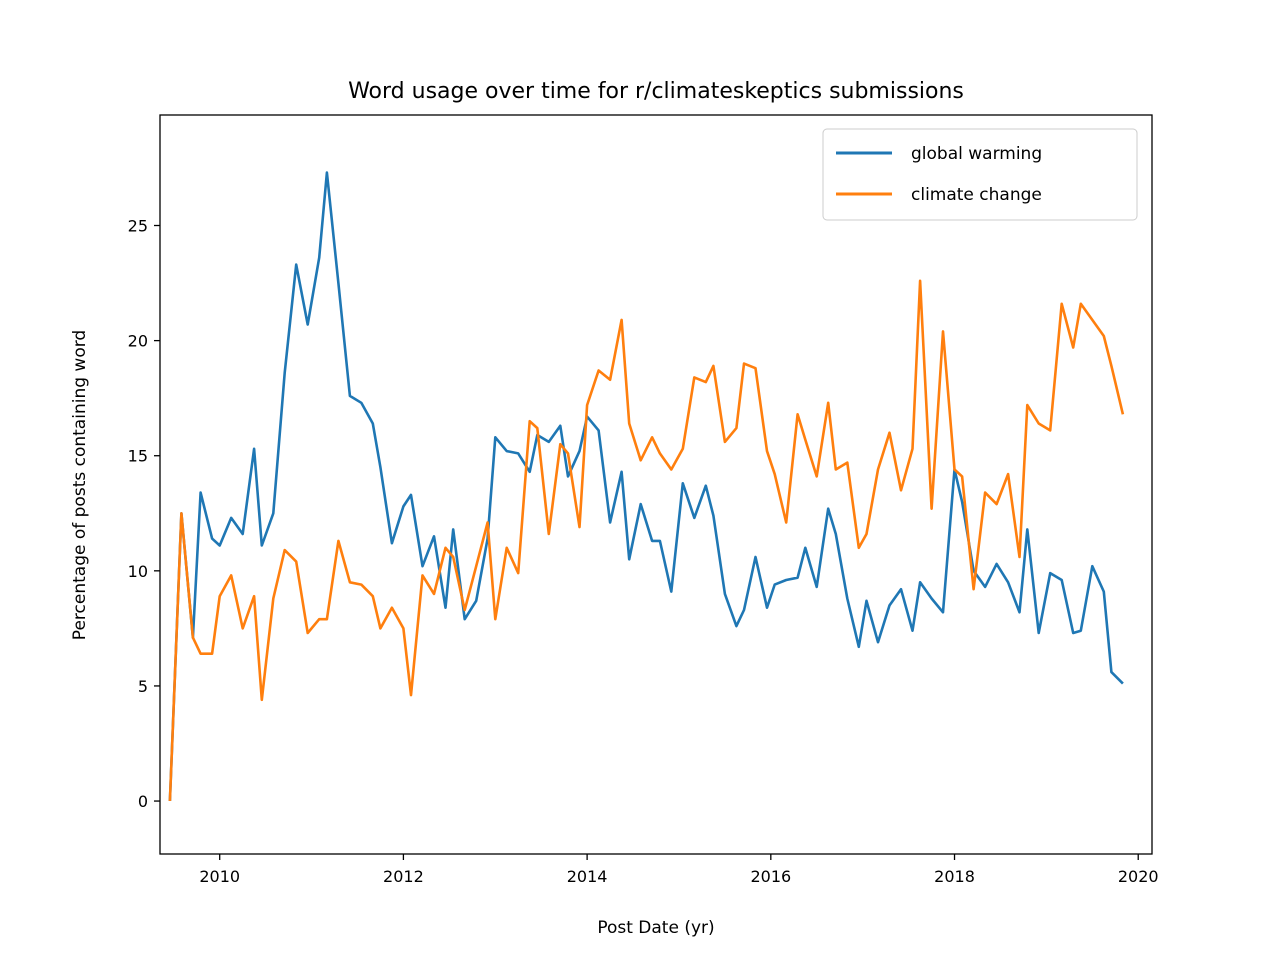 This screenshot has width=1280, height=960. What do you see at coordinates (138, 341) in the screenshot?
I see `y-tick-label: 20` at bounding box center [138, 341].